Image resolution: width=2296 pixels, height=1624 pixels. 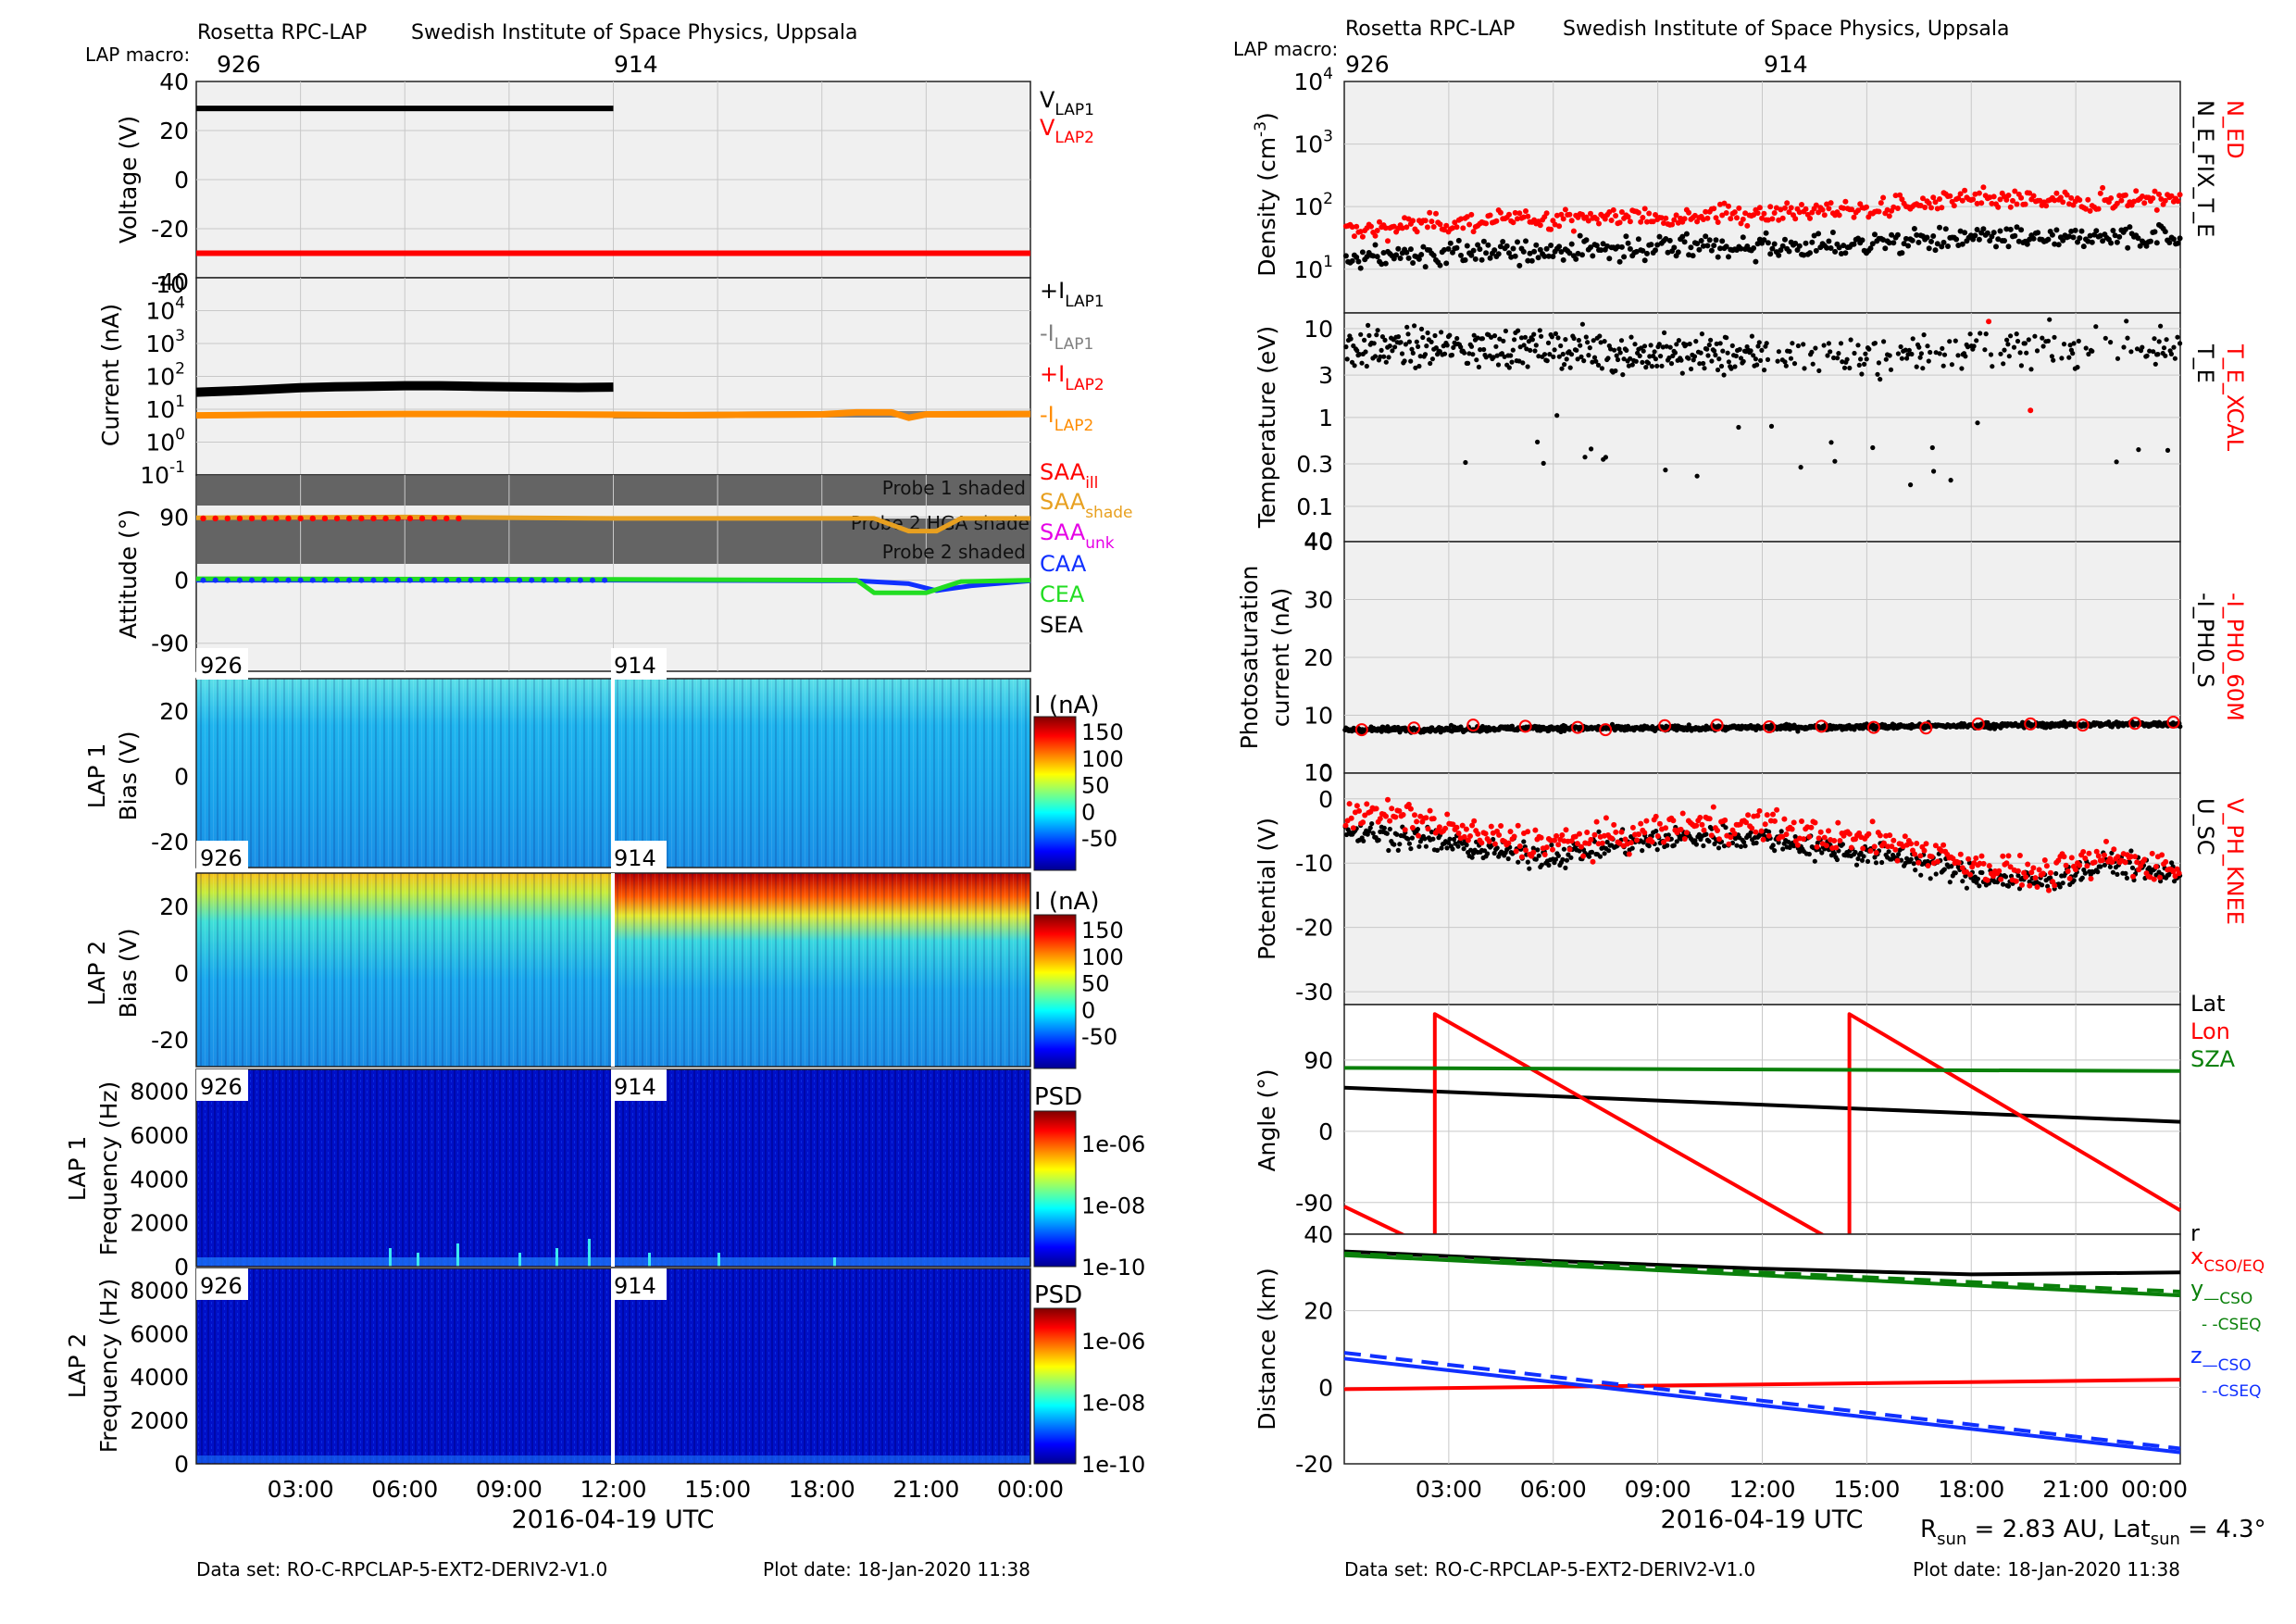 What do you see at coordinates (165, 309) in the screenshot?
I see `ytick-label: 104` at bounding box center [165, 309].